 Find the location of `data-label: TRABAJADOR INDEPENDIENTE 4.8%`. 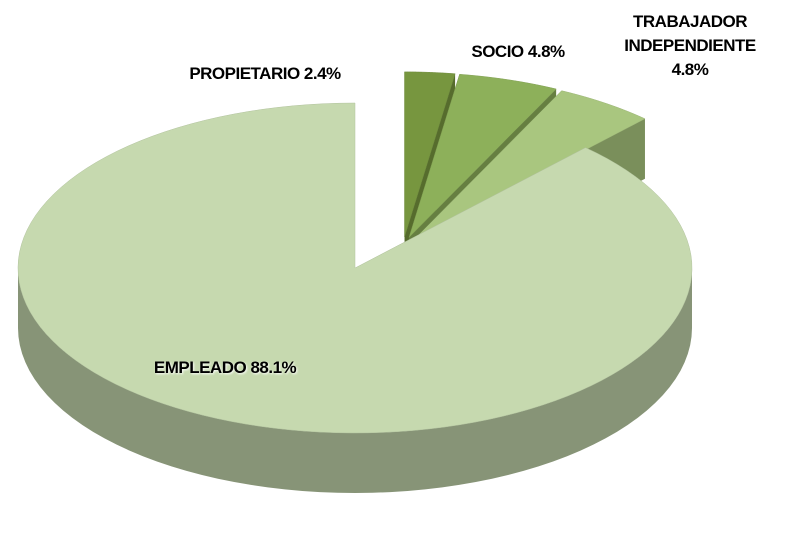

data-label: TRABAJADOR INDEPENDIENTE 4.8% is located at coordinates (690, 46).